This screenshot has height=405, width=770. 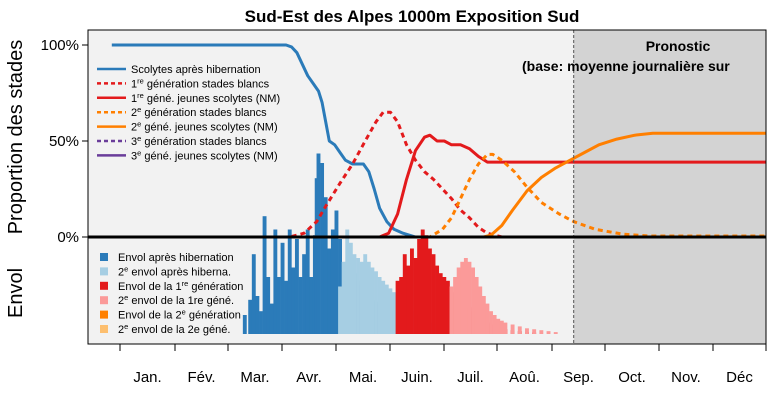 What do you see at coordinates (179, 315) in the screenshot?
I see `legend-bottom-label-4: Envol de la 2e génération` at bounding box center [179, 315].